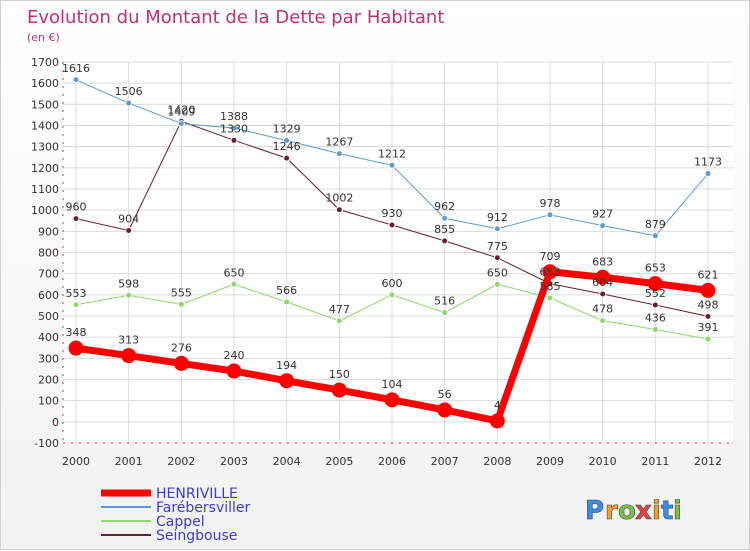  What do you see at coordinates (708, 274) in the screenshot?
I see `data-label-henriville: 621` at bounding box center [708, 274].